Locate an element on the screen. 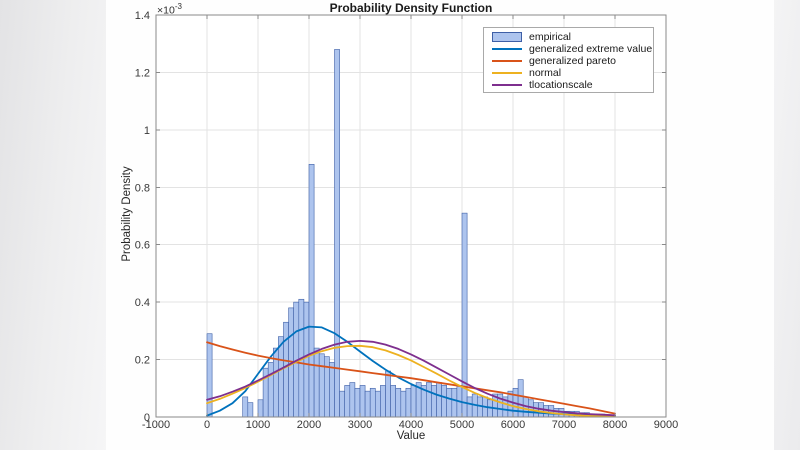 The width and height of the screenshot is (800, 450). legend-swatch-generalized-extreme-value is located at coordinates (507, 49).